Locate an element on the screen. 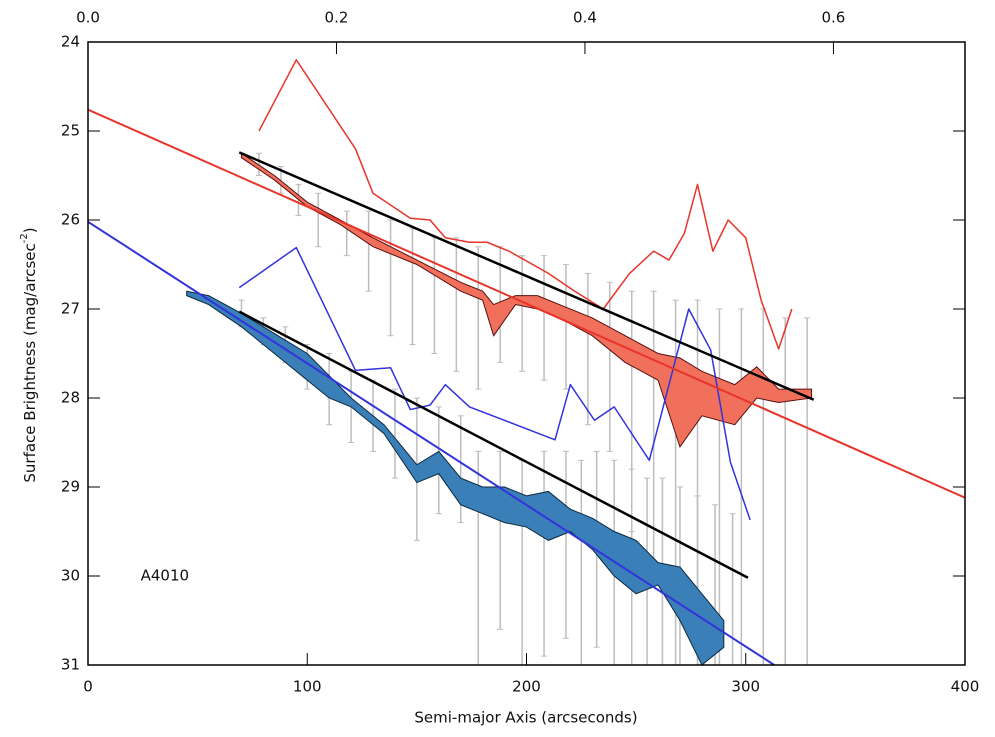 This screenshot has width=995, height=737. y-tick-label: 28 is located at coordinates (70, 398).